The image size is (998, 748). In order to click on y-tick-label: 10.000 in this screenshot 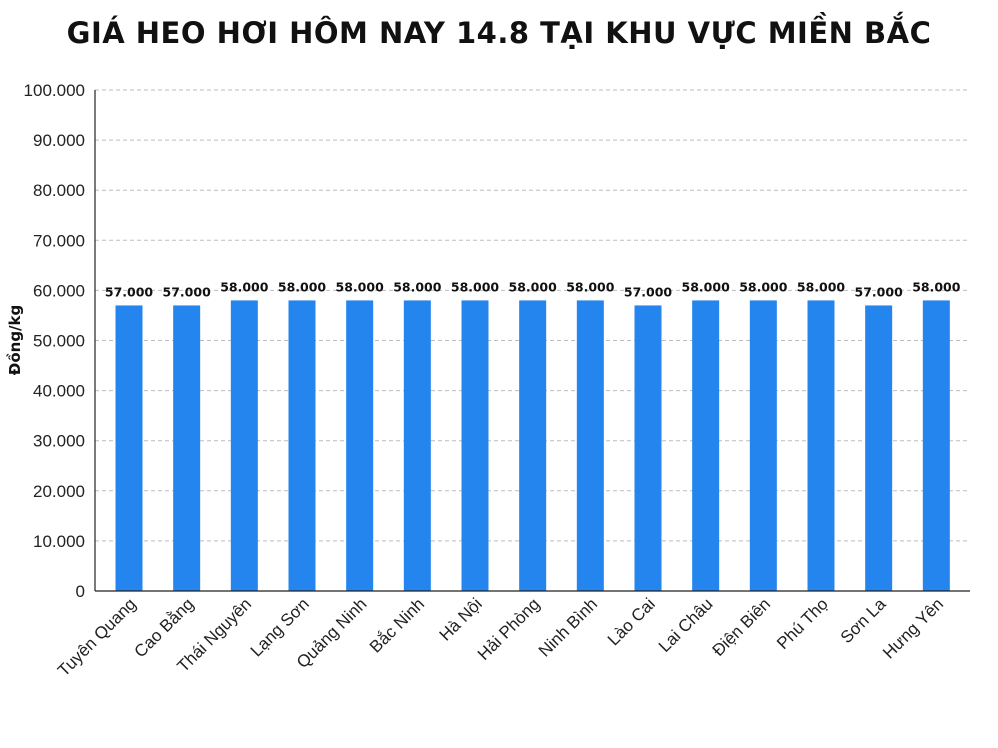, I will do `click(59, 541)`.